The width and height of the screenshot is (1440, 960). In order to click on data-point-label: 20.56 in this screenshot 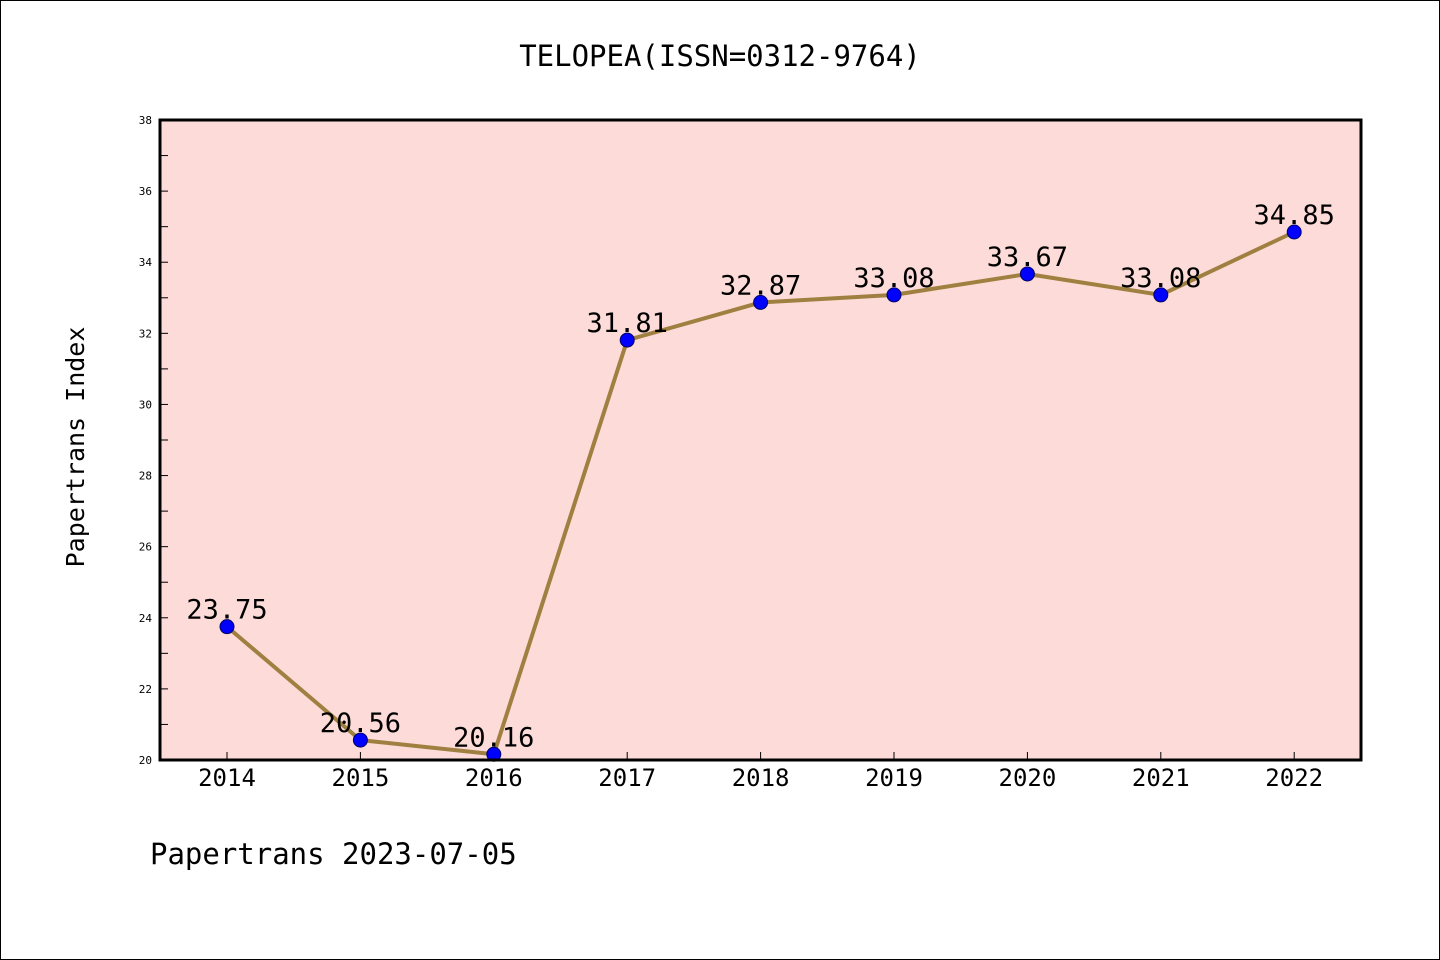, I will do `click(360, 723)`.